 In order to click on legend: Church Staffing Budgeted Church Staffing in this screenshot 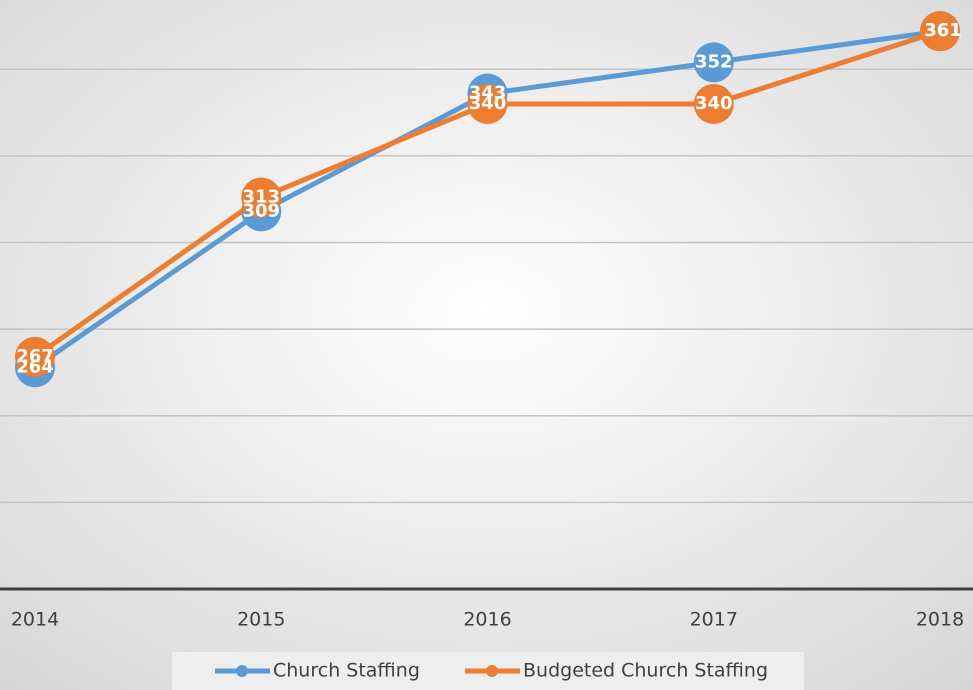, I will do `click(488, 671)`.